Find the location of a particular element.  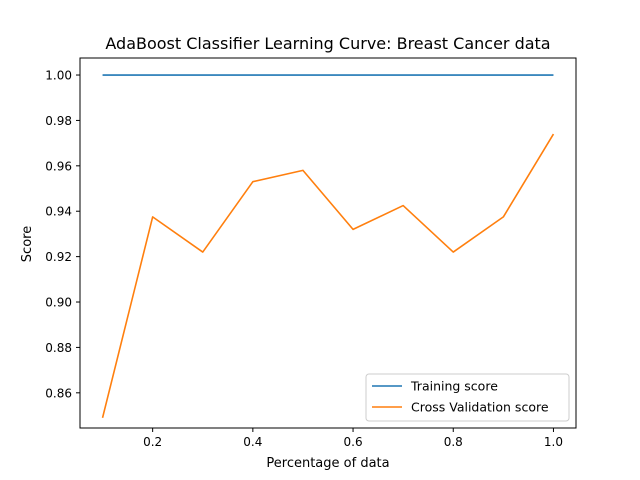

x-tick-label: 0.6 is located at coordinates (353, 442).